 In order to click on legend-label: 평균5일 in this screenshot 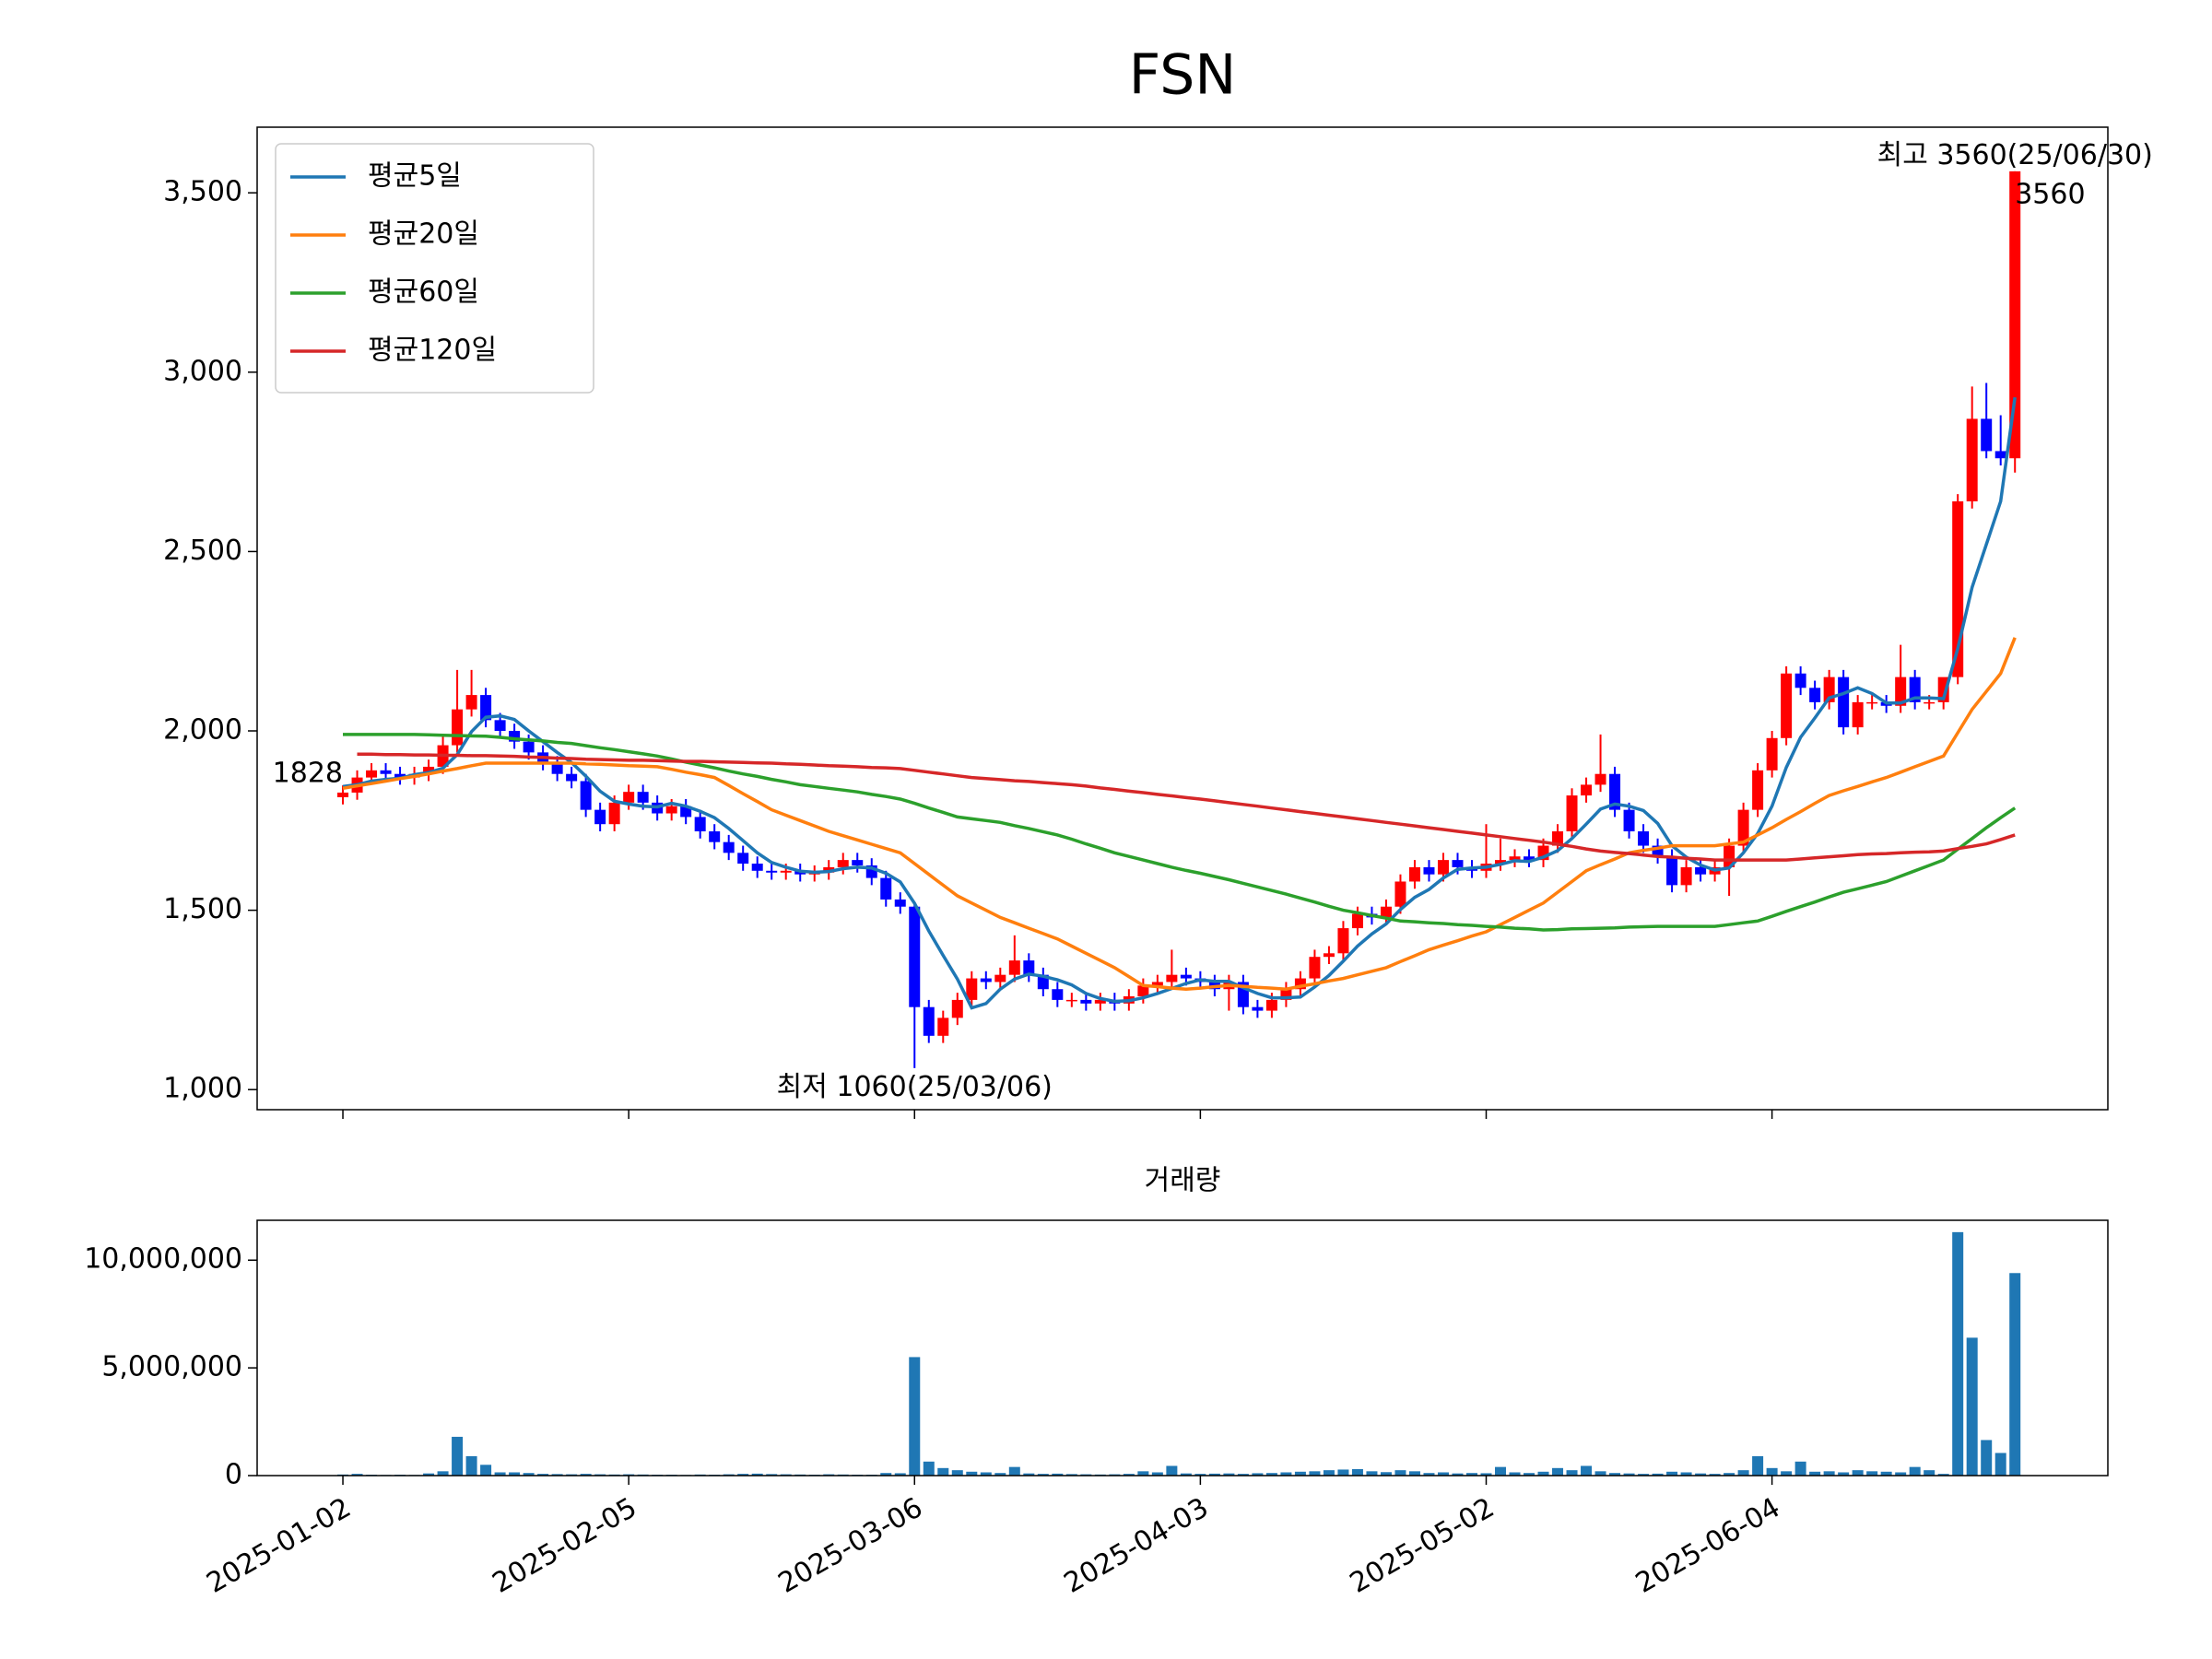, I will do `click(415, 176)`.